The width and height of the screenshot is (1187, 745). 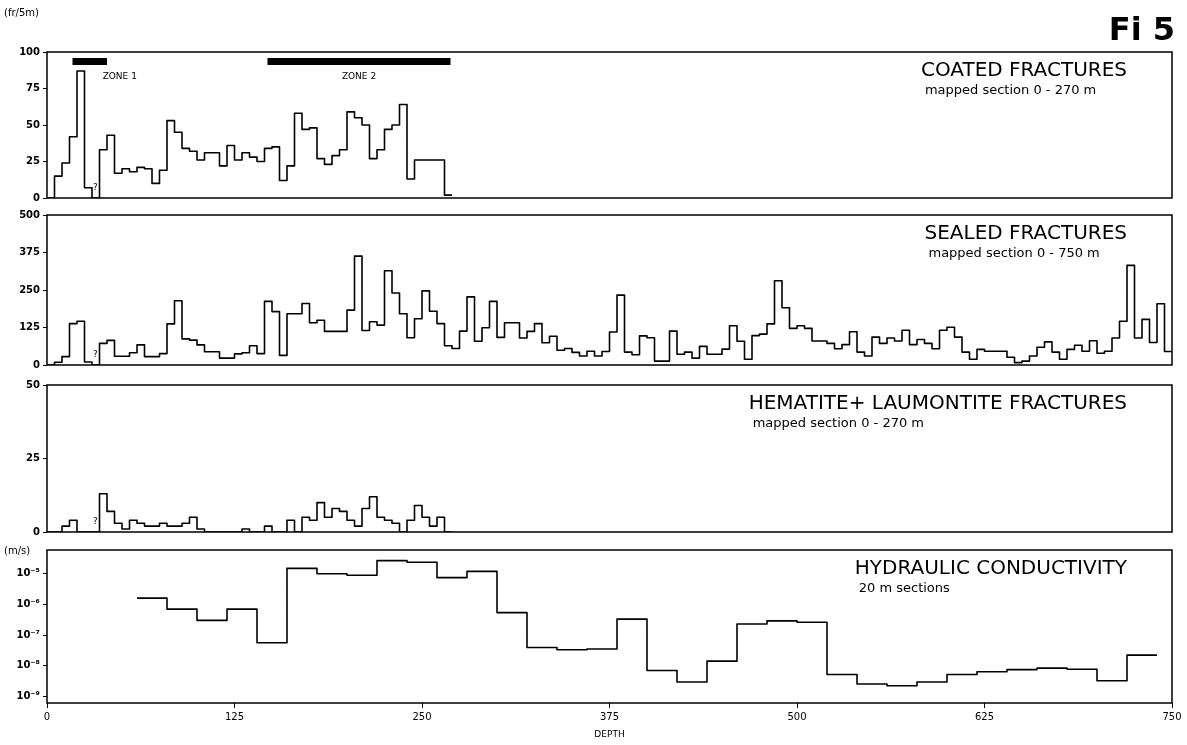 What do you see at coordinates (30, 327) in the screenshot?
I see `y-tick-label: 125` at bounding box center [30, 327].